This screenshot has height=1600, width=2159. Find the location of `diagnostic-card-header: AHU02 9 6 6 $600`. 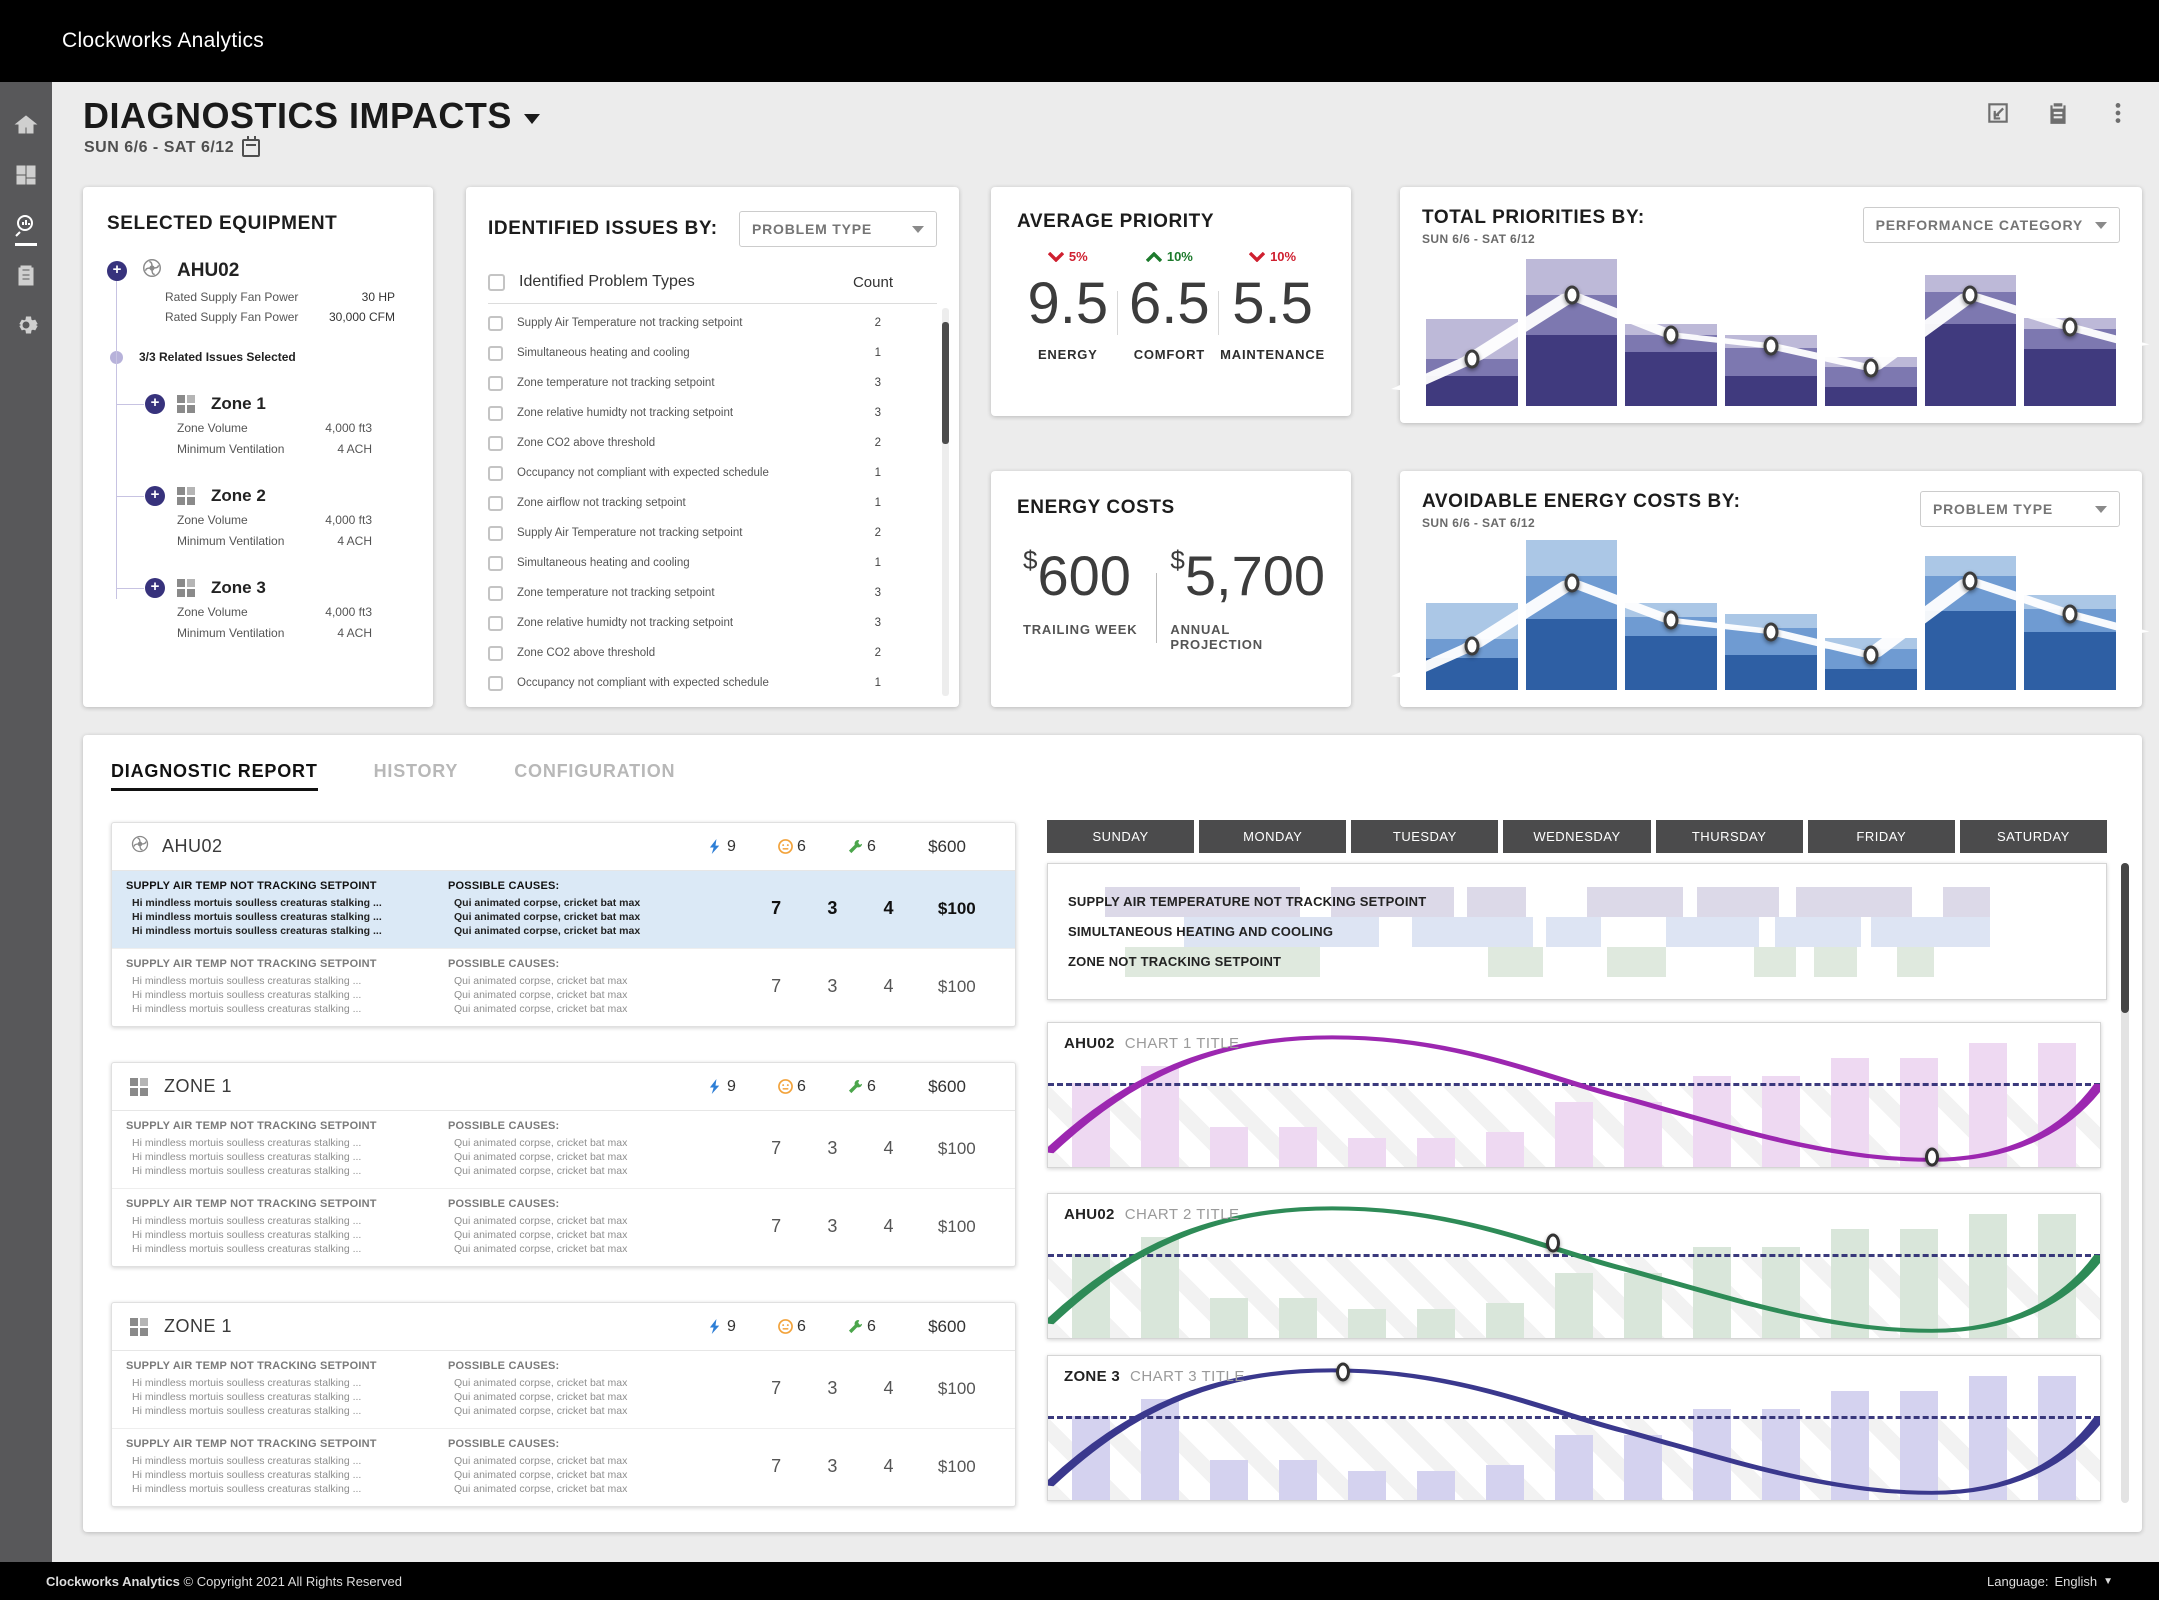

diagnostic-card-header: AHU02 9 6 6 $600 is located at coordinates (563, 847).